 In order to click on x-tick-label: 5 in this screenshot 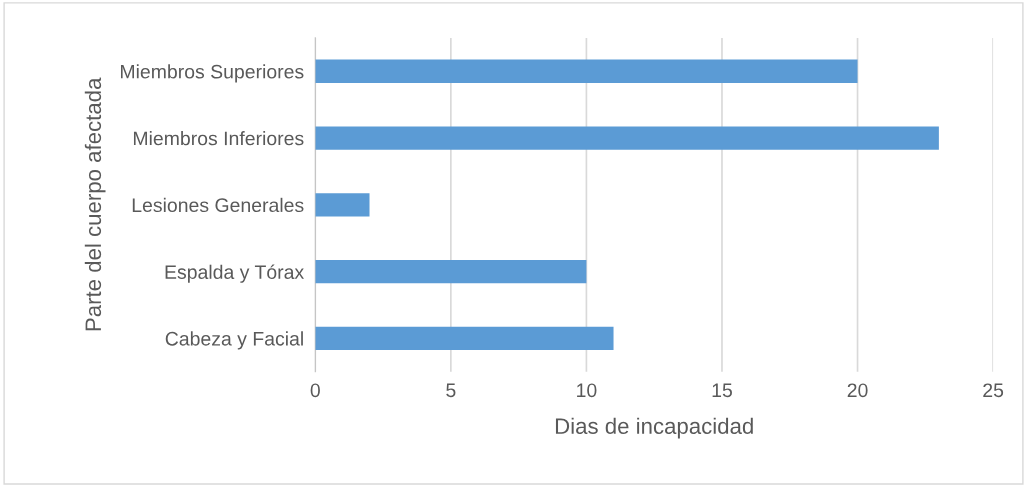, I will do `click(451, 390)`.